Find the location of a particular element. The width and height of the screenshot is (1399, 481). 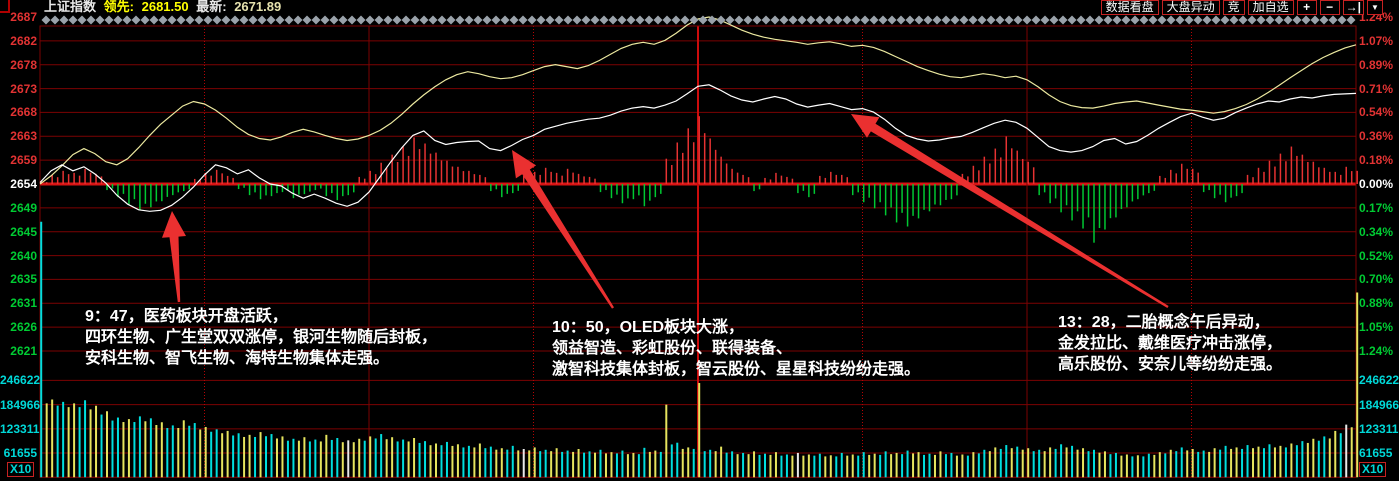

market-move-button: 大盘异动 is located at coordinates (1190, 7).